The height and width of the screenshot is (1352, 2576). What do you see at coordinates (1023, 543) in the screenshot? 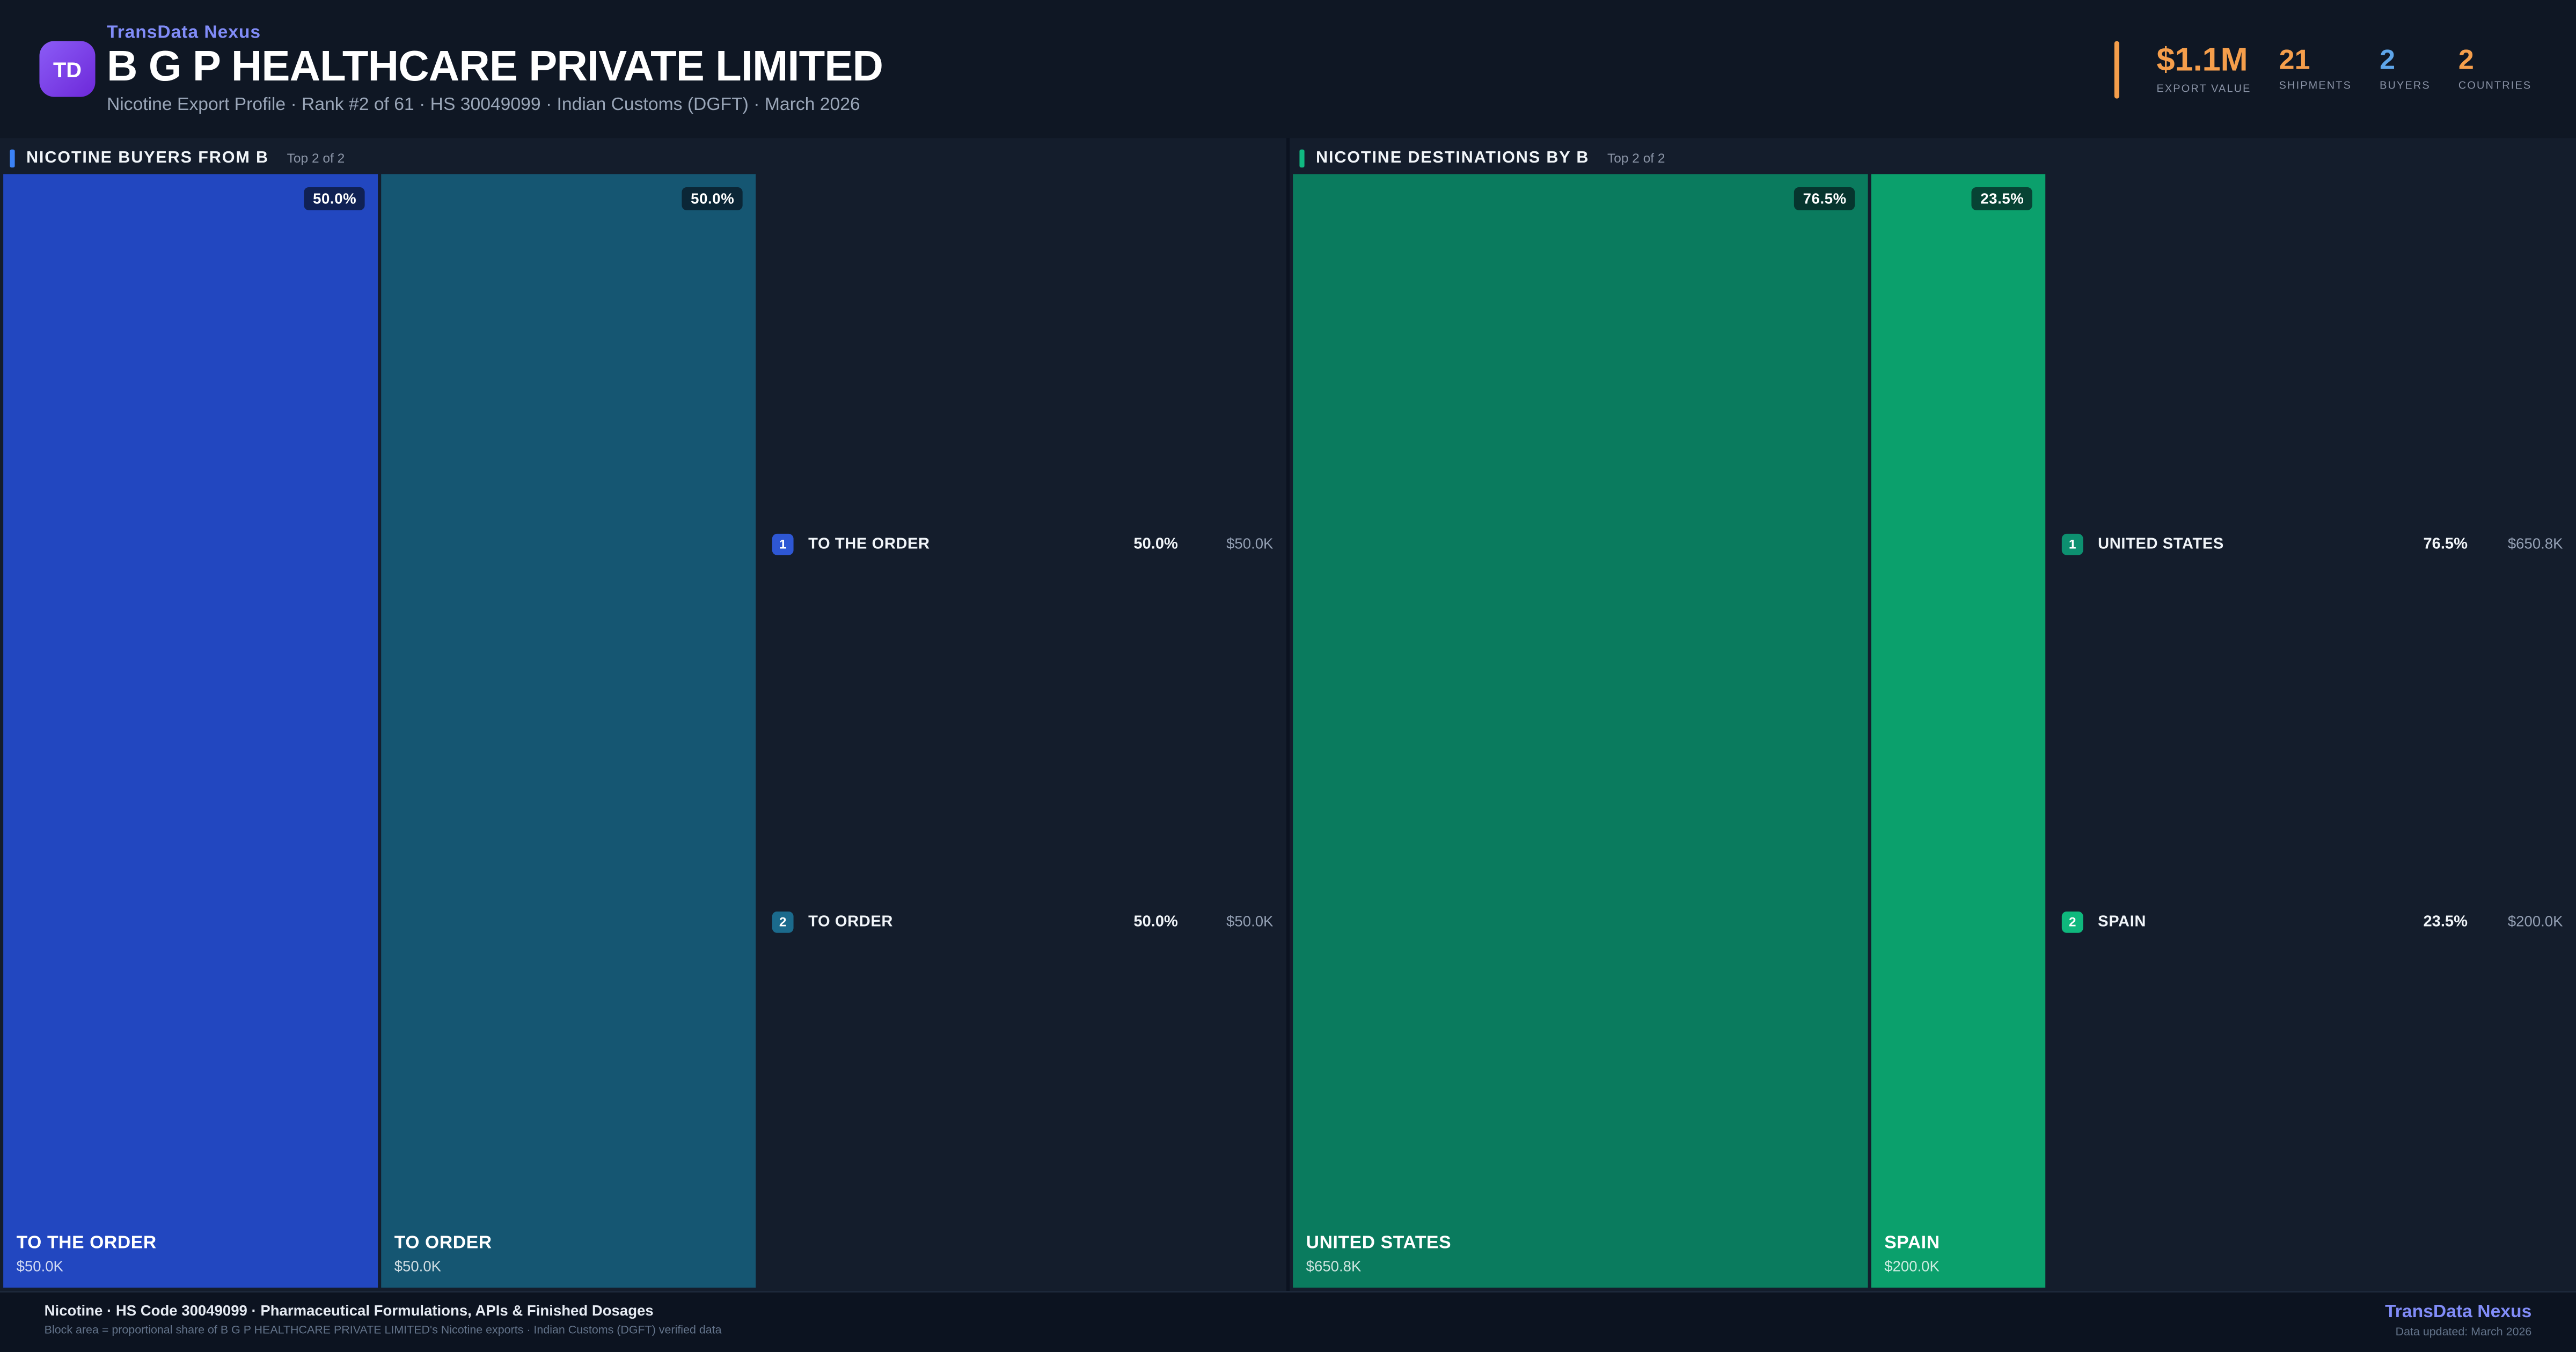
I see `legend-row-to-the-order: 1 TO THE ORDER 50.0% $50.0K` at bounding box center [1023, 543].